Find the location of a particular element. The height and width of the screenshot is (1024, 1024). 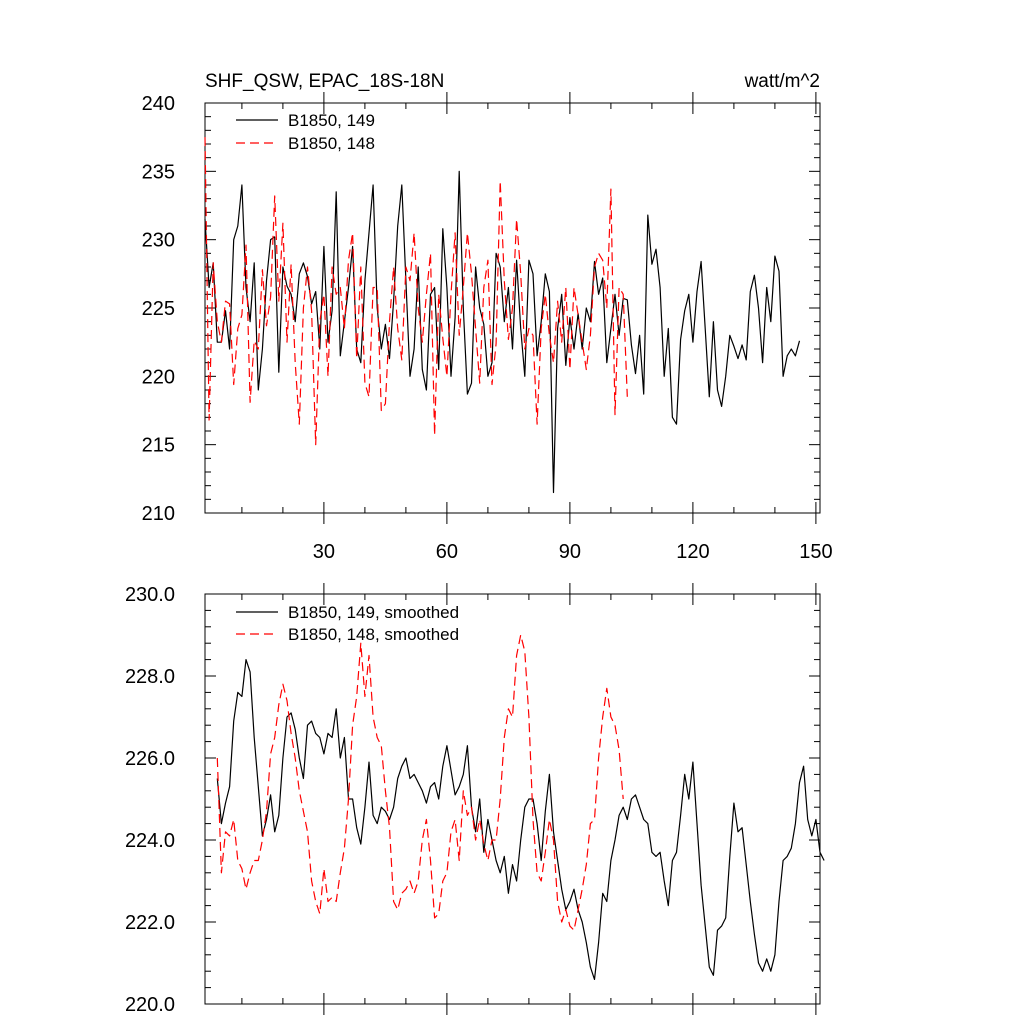

top-y-tick-label: 220 is located at coordinates (158, 377).